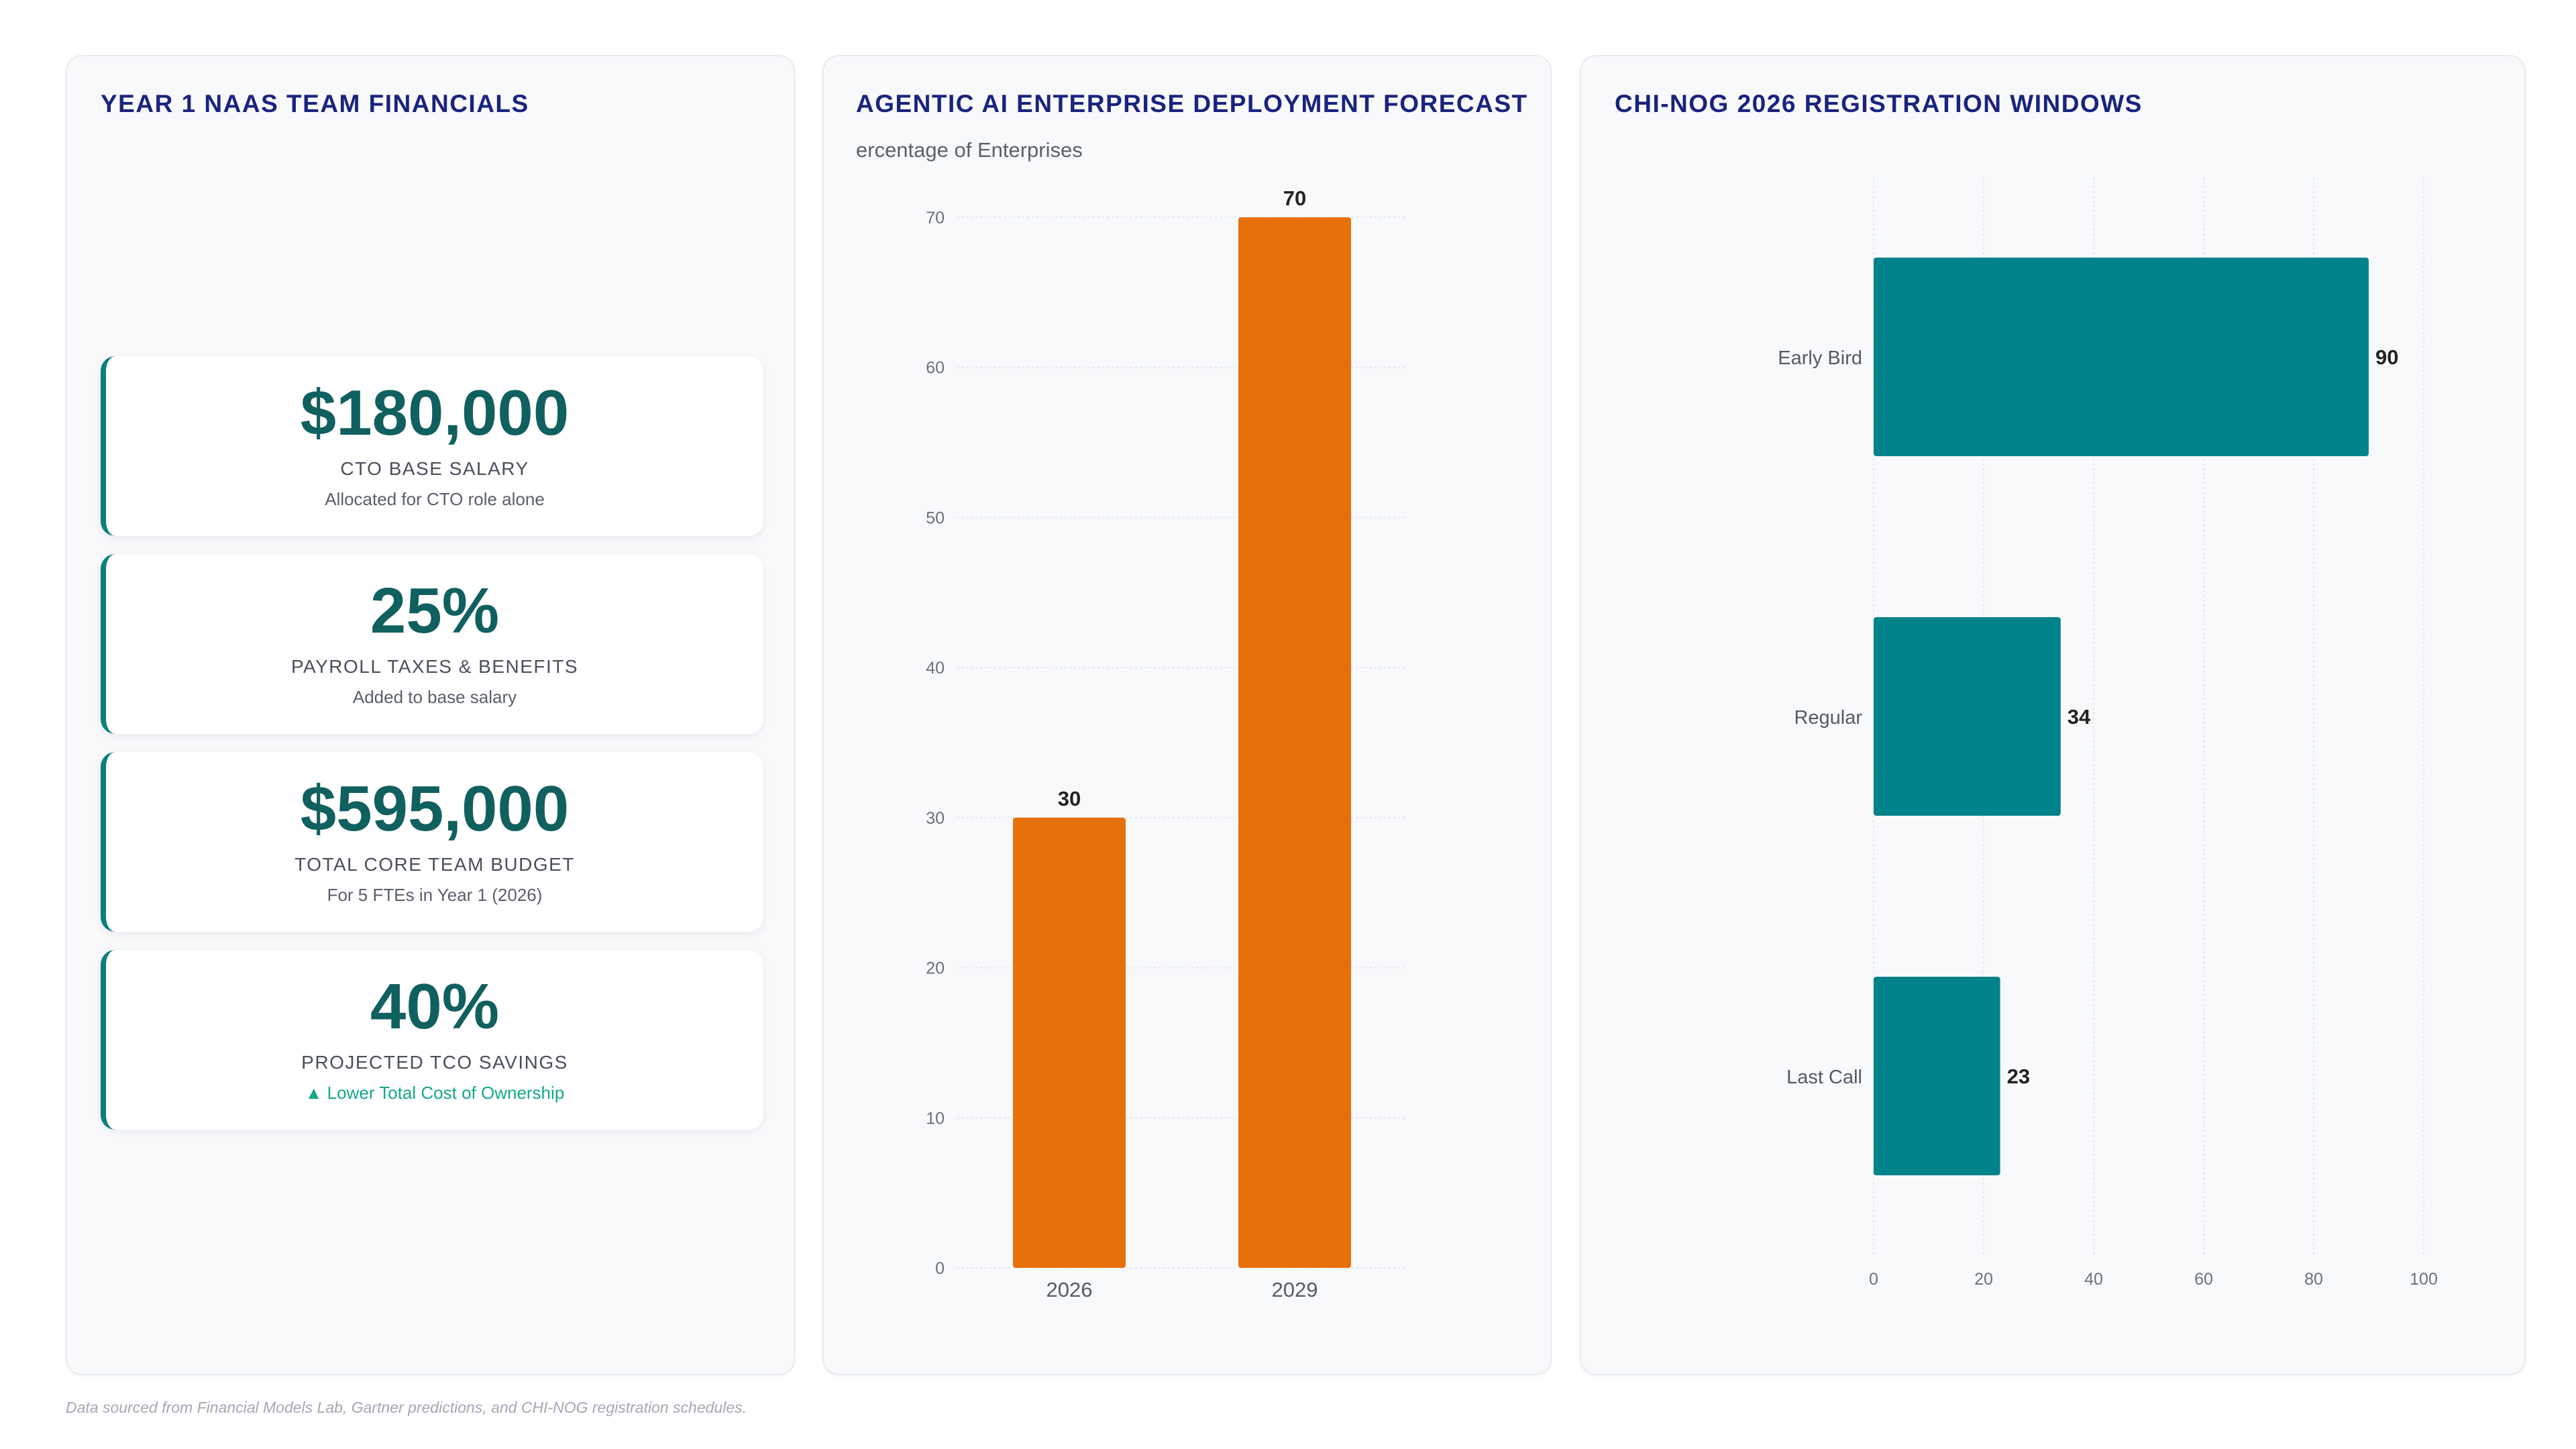 The image size is (2576, 1449). Describe the element at coordinates (2313, 1279) in the screenshot. I see `x-tick-label: 80` at that location.